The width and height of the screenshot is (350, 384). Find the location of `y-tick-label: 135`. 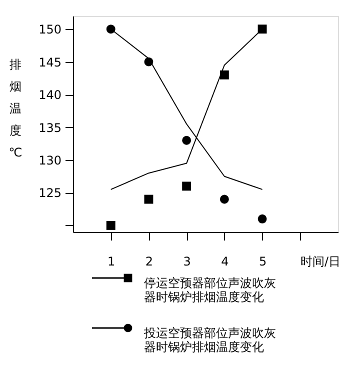

y-tick-label: 135 is located at coordinates (50, 127).